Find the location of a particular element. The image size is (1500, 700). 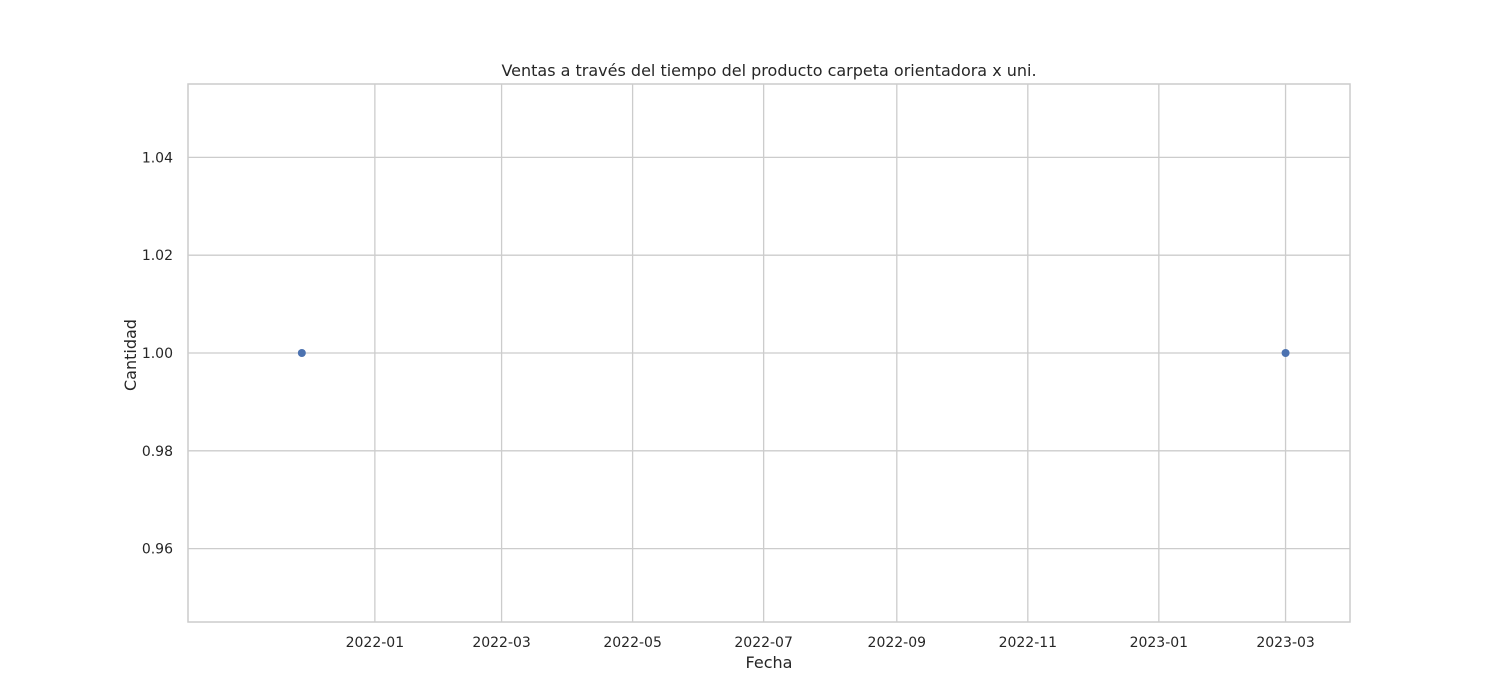

x-tick-label: 2022-03 is located at coordinates (501, 643).